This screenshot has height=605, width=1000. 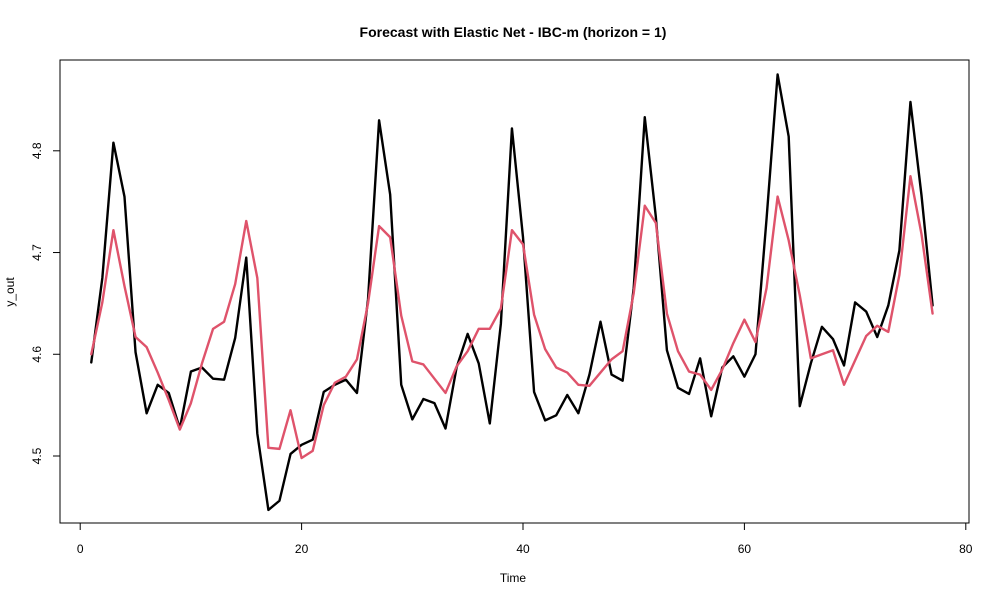 I want to click on x-tick-label: 60, so click(x=745, y=549).